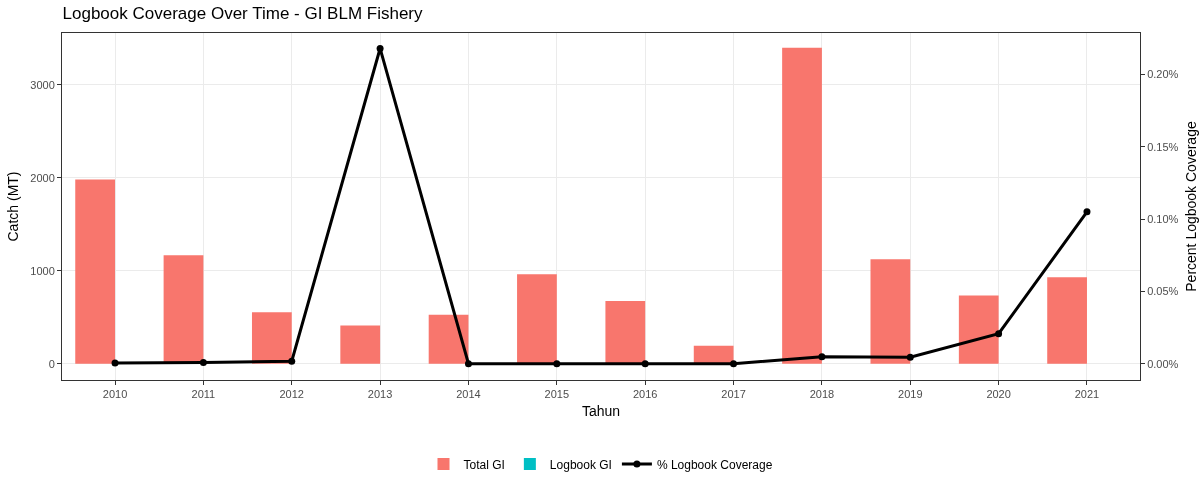 Image resolution: width=1203 pixels, height=490 pixels. Describe the element at coordinates (484, 464) in the screenshot. I see `legend-label: Total GI` at that location.